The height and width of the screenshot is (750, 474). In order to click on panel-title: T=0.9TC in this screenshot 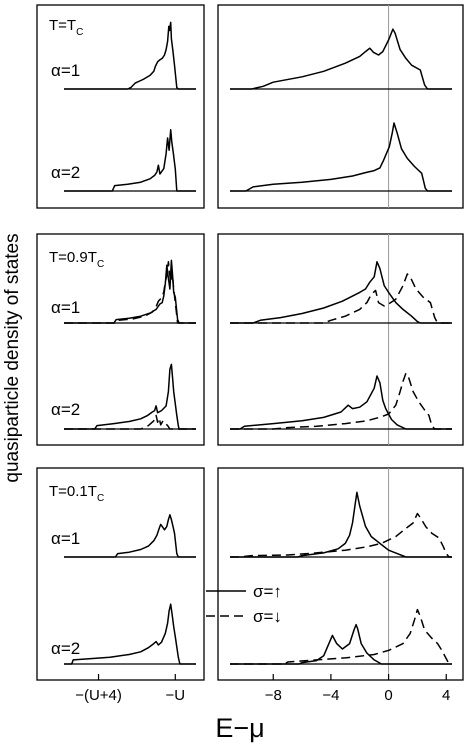, I will do `click(76, 259)`.